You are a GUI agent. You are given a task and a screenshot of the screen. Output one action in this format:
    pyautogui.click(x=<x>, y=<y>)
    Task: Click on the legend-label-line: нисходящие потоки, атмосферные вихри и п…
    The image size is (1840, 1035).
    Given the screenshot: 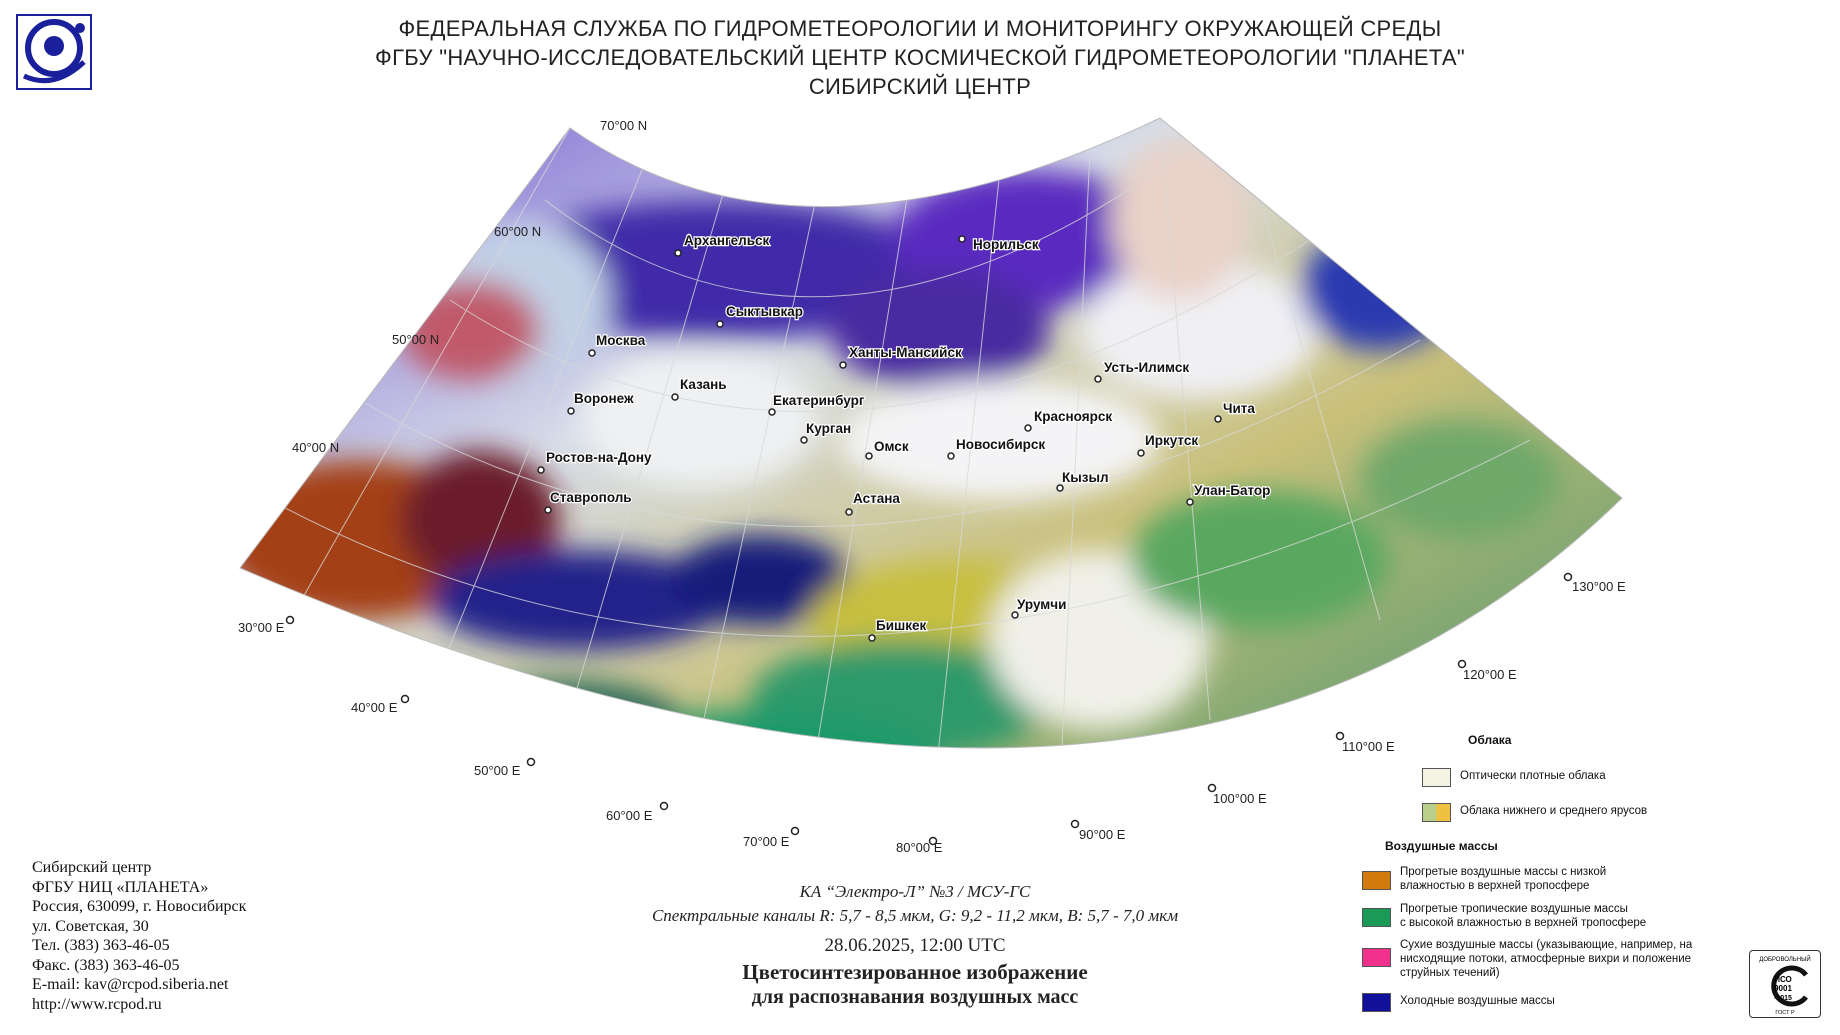 What is the action you would take?
    pyautogui.click(x=1546, y=959)
    